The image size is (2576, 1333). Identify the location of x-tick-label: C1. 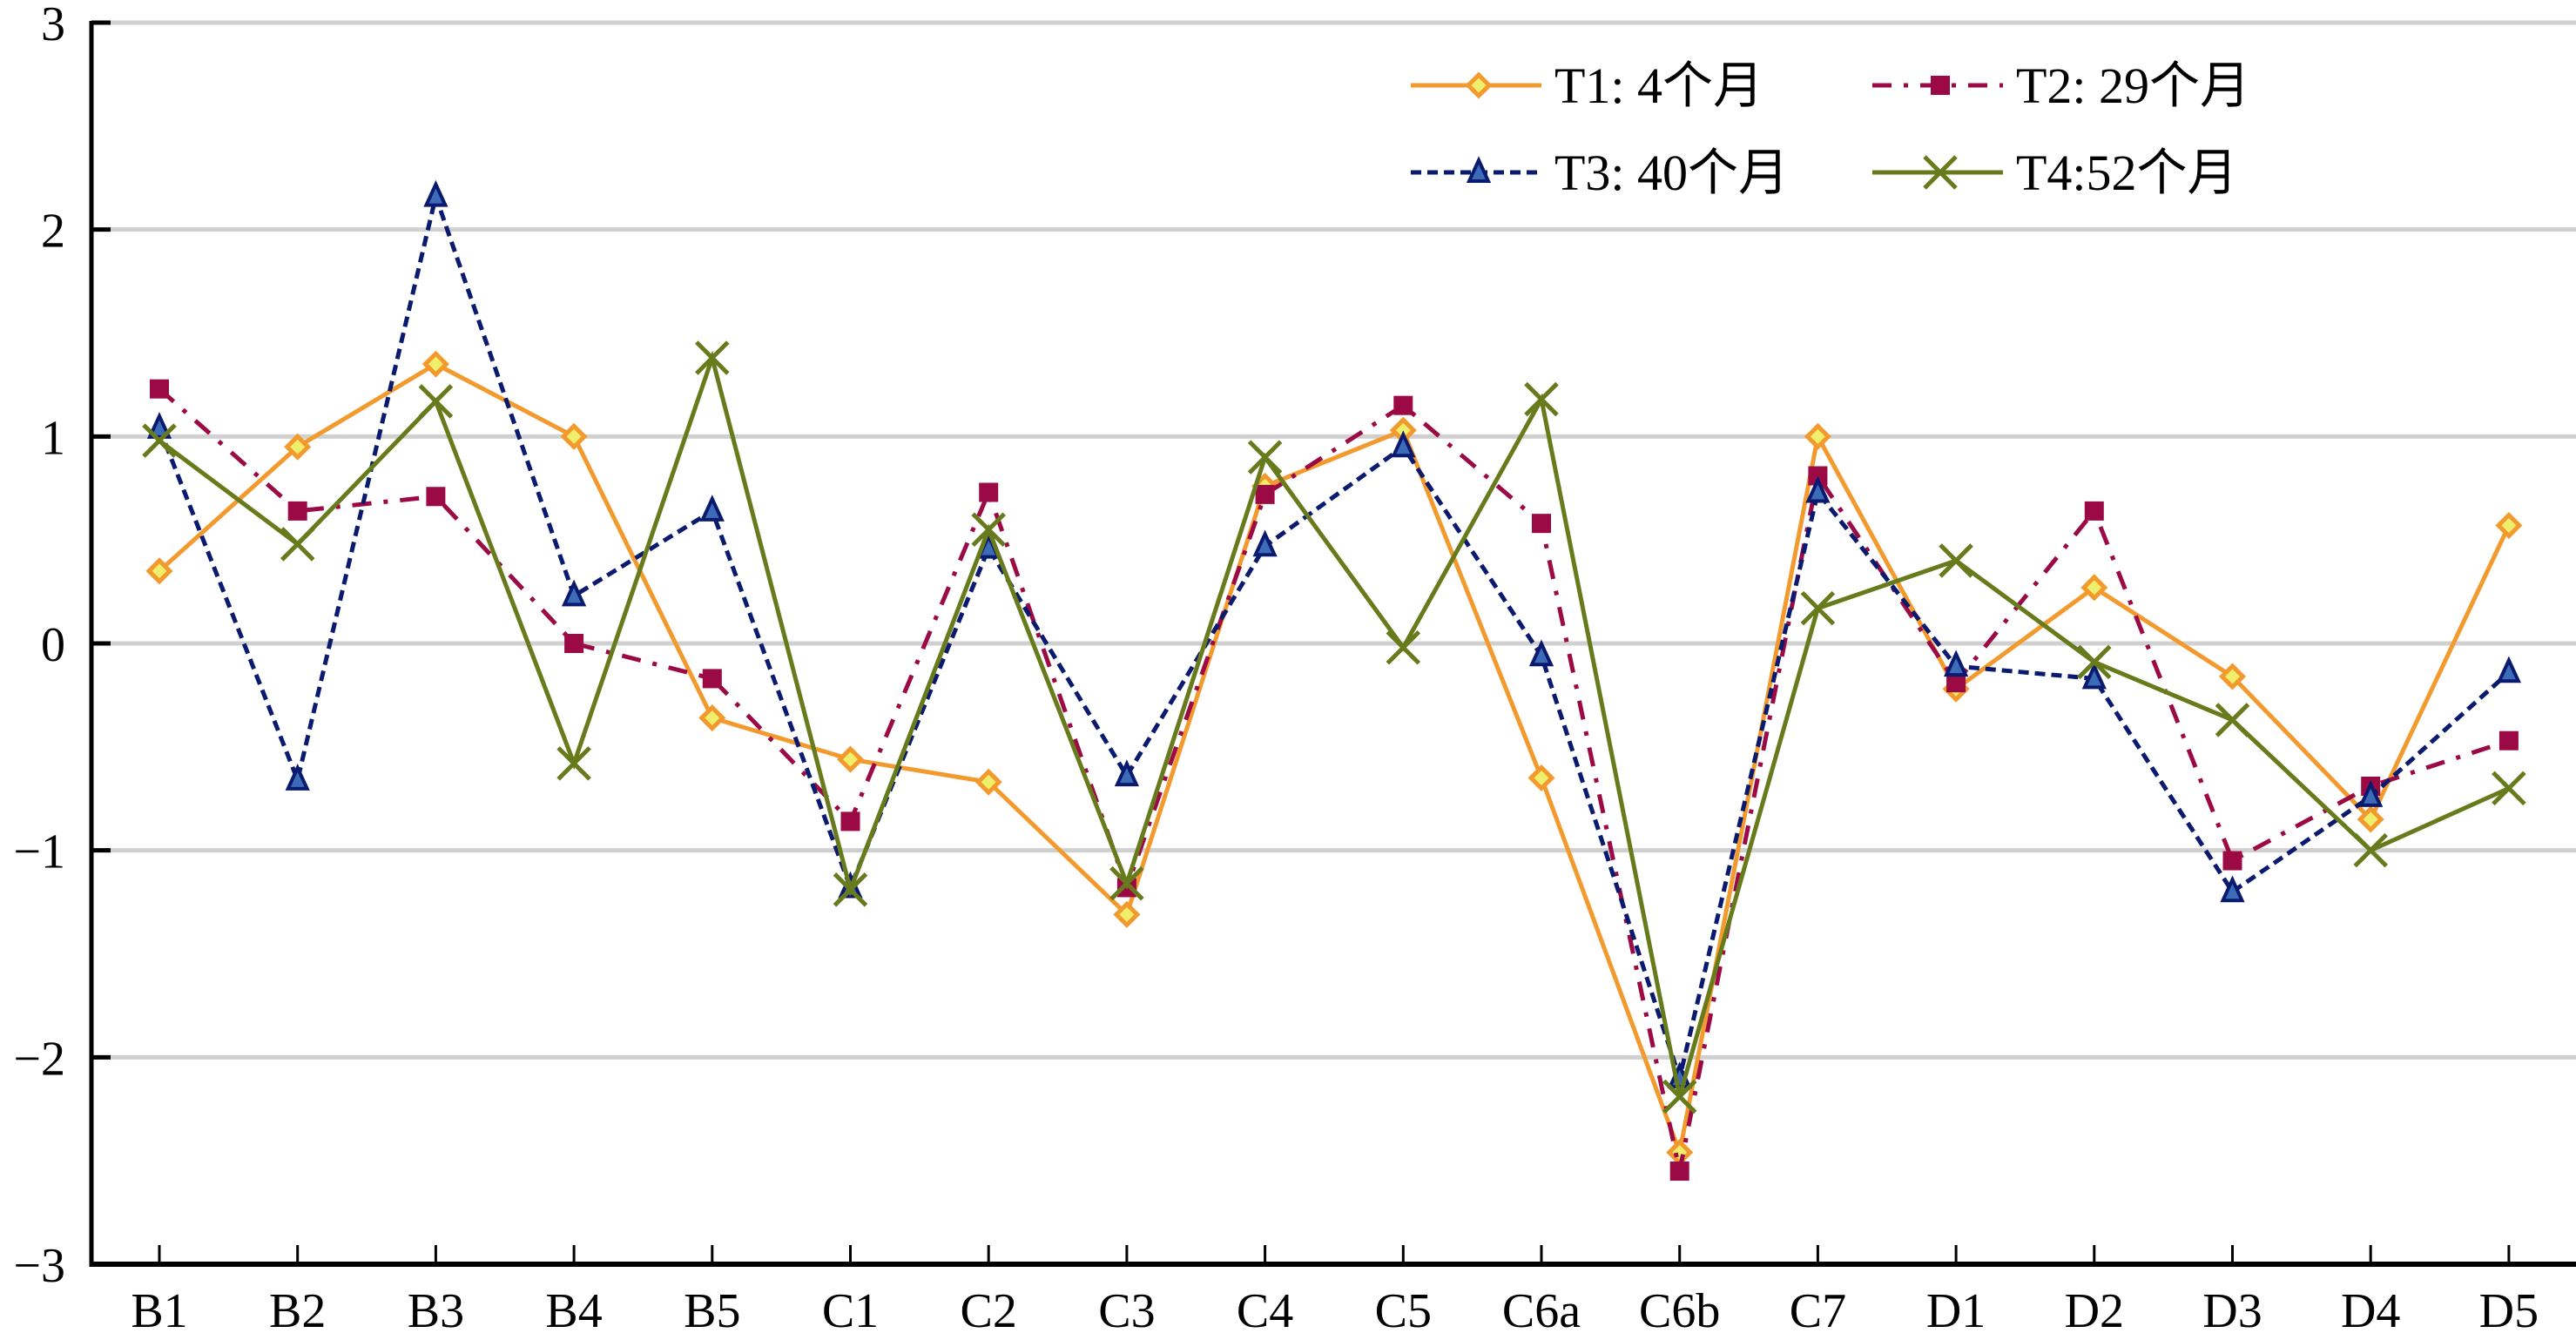
(851, 1308).